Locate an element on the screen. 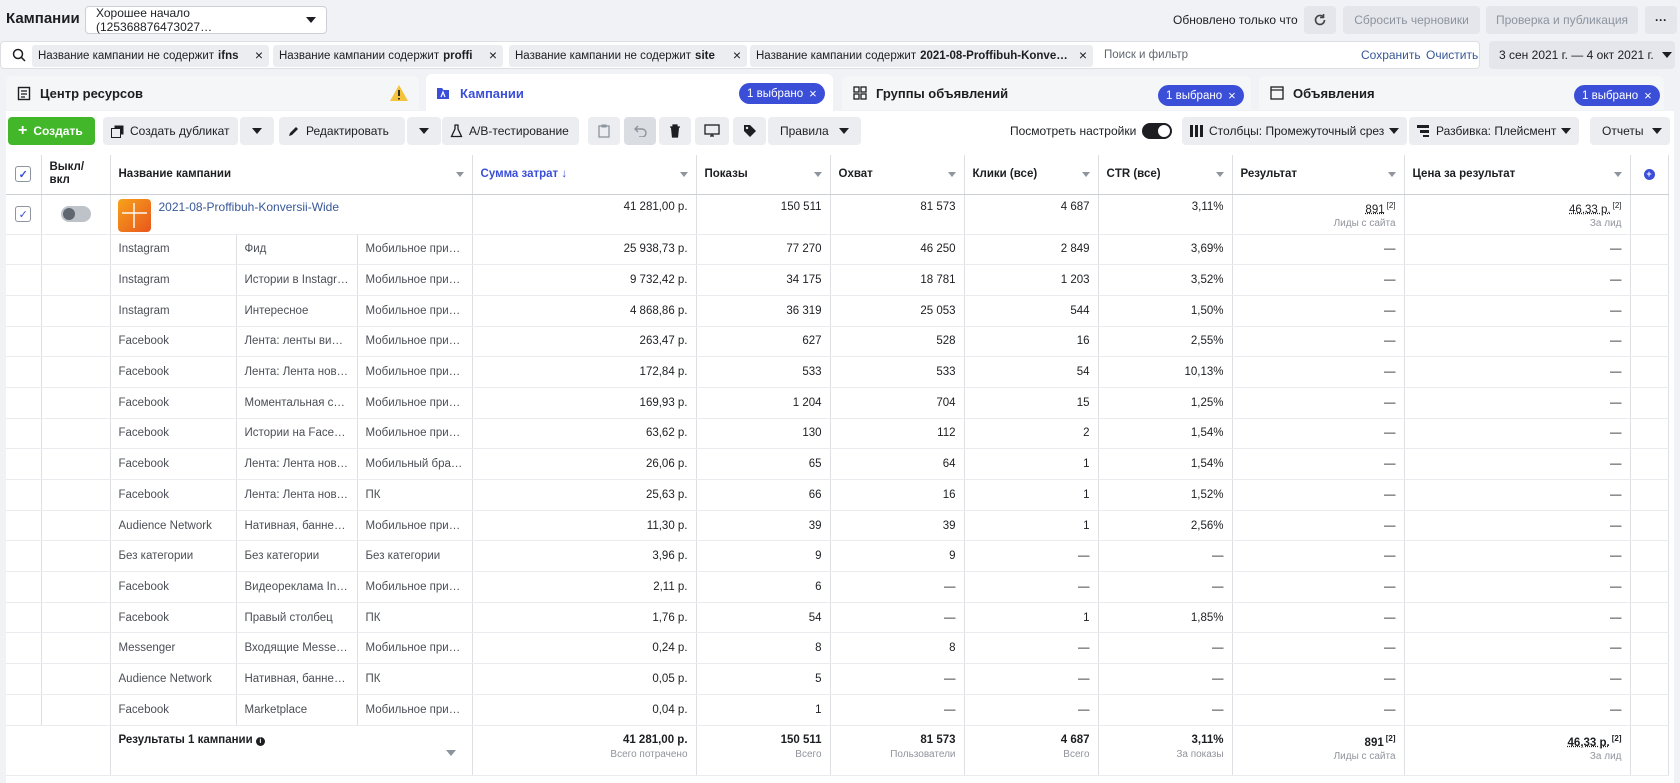  view-settings-toggle is located at coordinates (1157, 131).